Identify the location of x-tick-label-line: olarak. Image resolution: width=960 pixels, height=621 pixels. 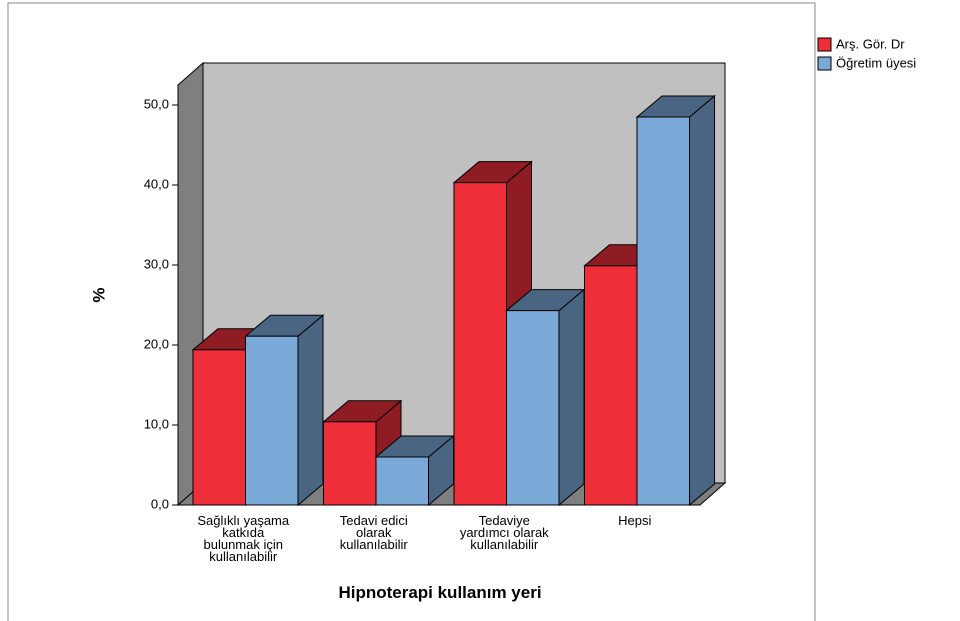
(374, 532).